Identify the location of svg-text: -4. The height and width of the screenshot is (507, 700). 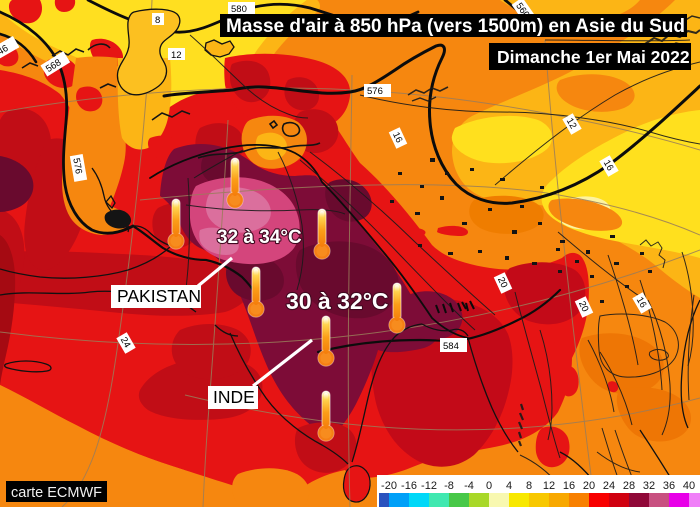
(469, 486).